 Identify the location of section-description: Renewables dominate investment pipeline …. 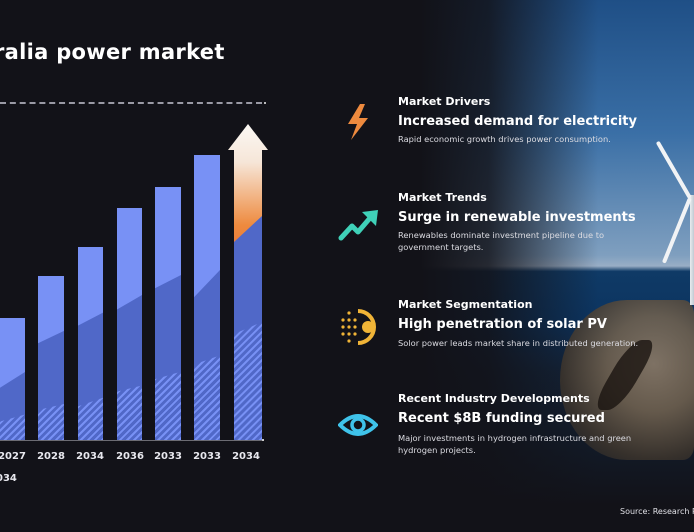
(501, 241).